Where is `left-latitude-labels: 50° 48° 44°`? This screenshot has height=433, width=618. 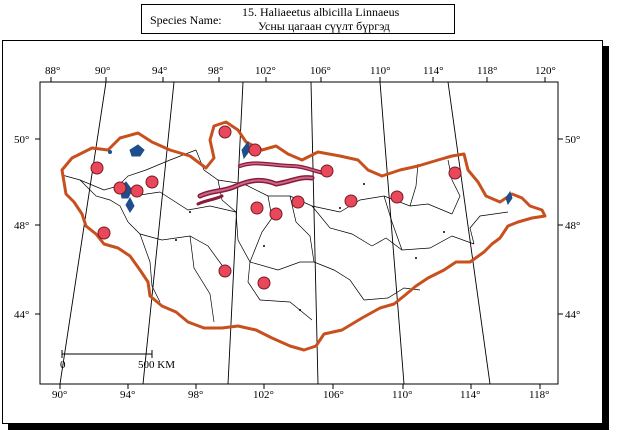 left-latitude-labels: 50° 48° 44° is located at coordinates (21, 227).